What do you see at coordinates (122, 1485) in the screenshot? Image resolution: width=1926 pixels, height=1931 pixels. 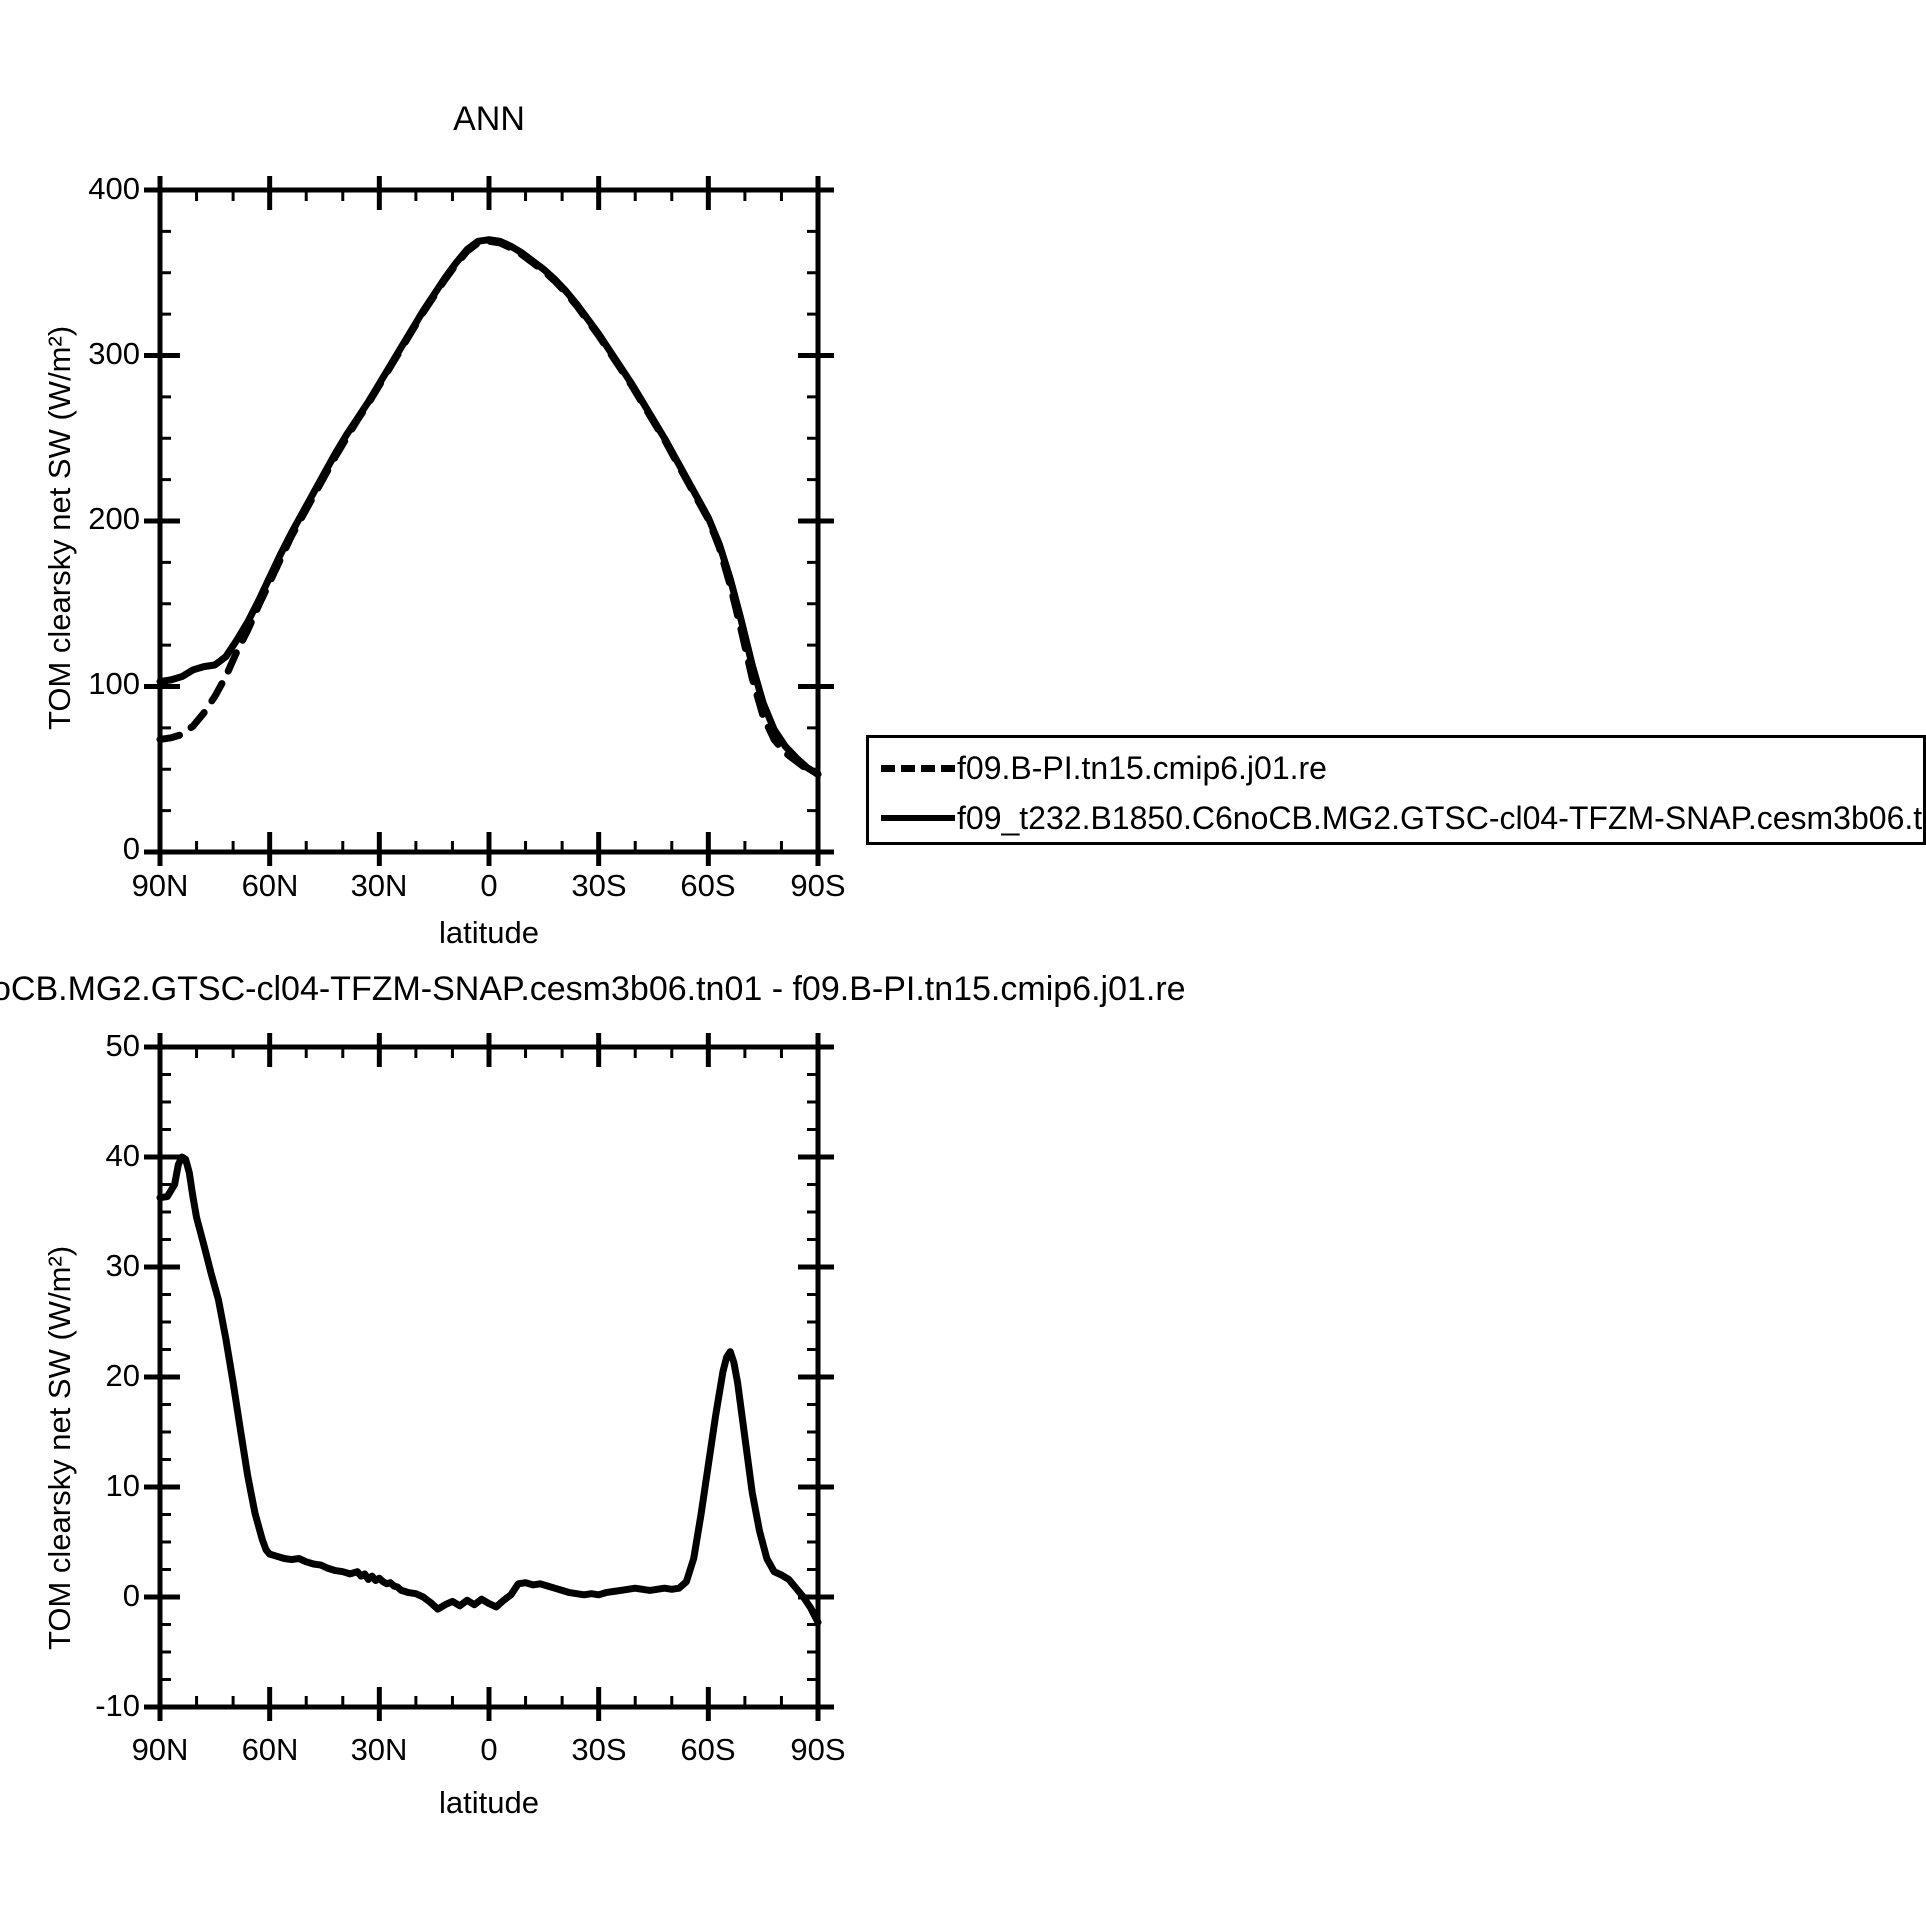 I see `bottom-ytick-10: 10` at bounding box center [122, 1485].